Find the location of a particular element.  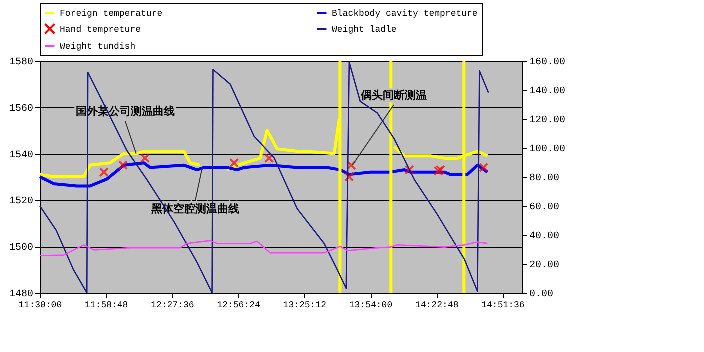

y2-tick-label: 80.00 is located at coordinates (545, 179).